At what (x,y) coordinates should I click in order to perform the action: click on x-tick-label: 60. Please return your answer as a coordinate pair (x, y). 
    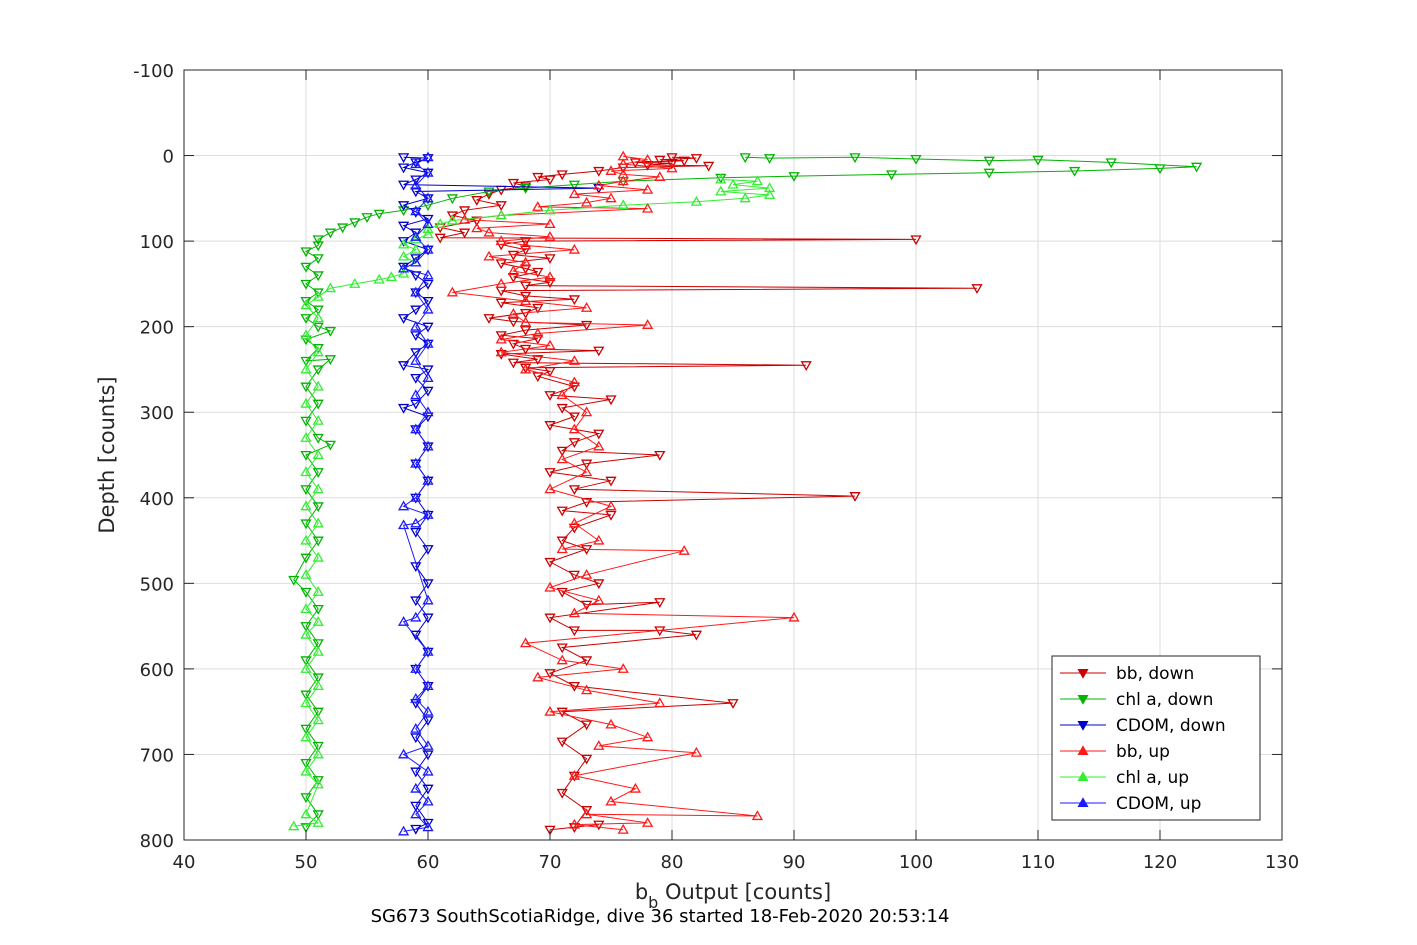
    Looking at the image, I should click on (428, 862).